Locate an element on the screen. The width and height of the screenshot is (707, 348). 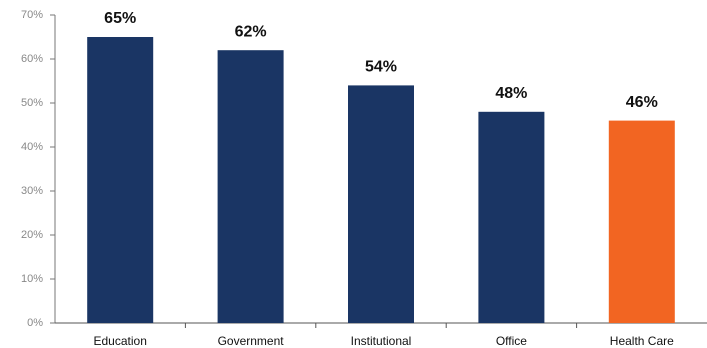
data-label: 62% is located at coordinates (251, 31).